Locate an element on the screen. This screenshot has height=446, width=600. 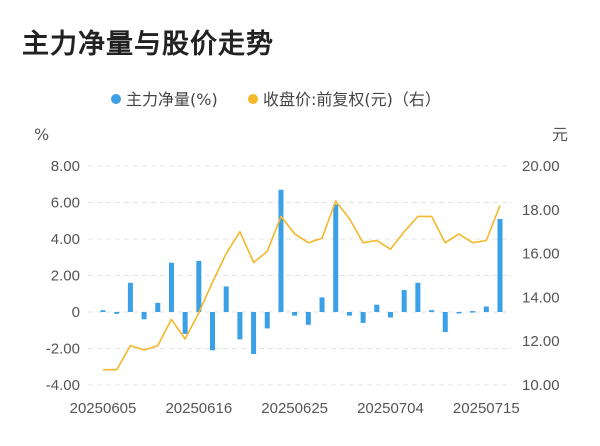
right-axis-tick-label: 20.00 is located at coordinates (541, 166).